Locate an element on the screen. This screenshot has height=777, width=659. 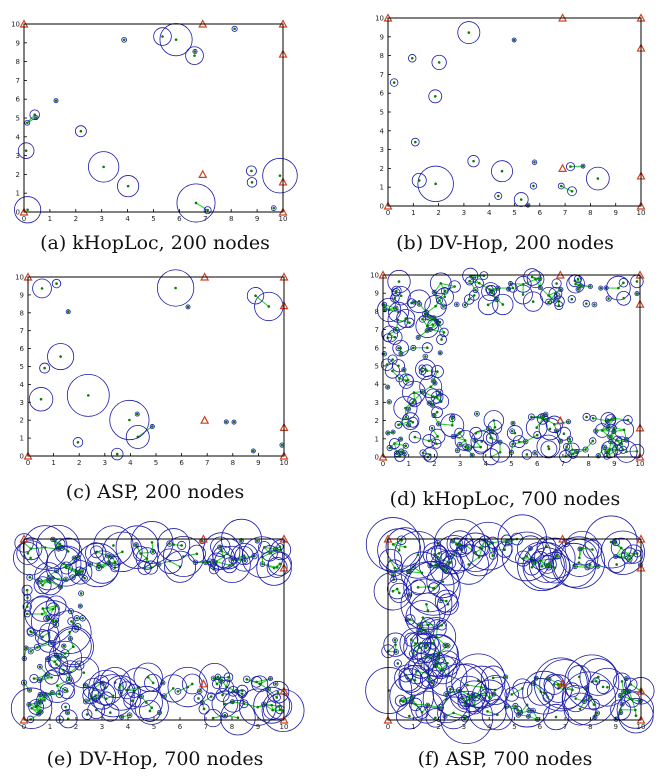
y-tick-label: 7 is located at coordinates (22, 331).